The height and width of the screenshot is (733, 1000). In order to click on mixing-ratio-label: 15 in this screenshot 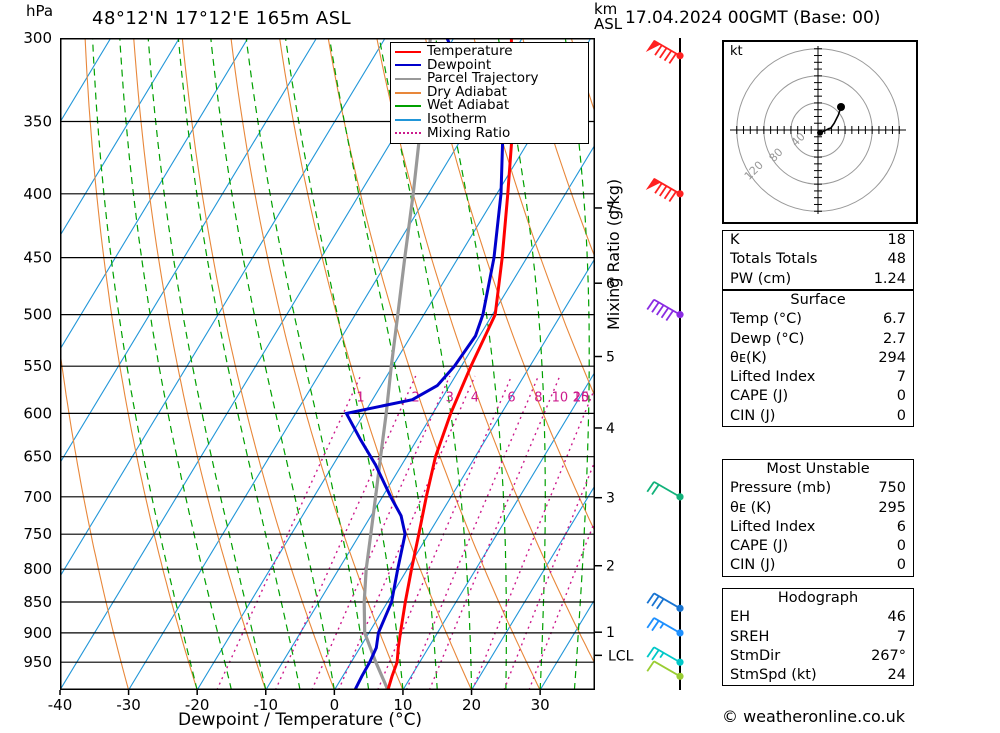, I will do `click(581, 397)`.